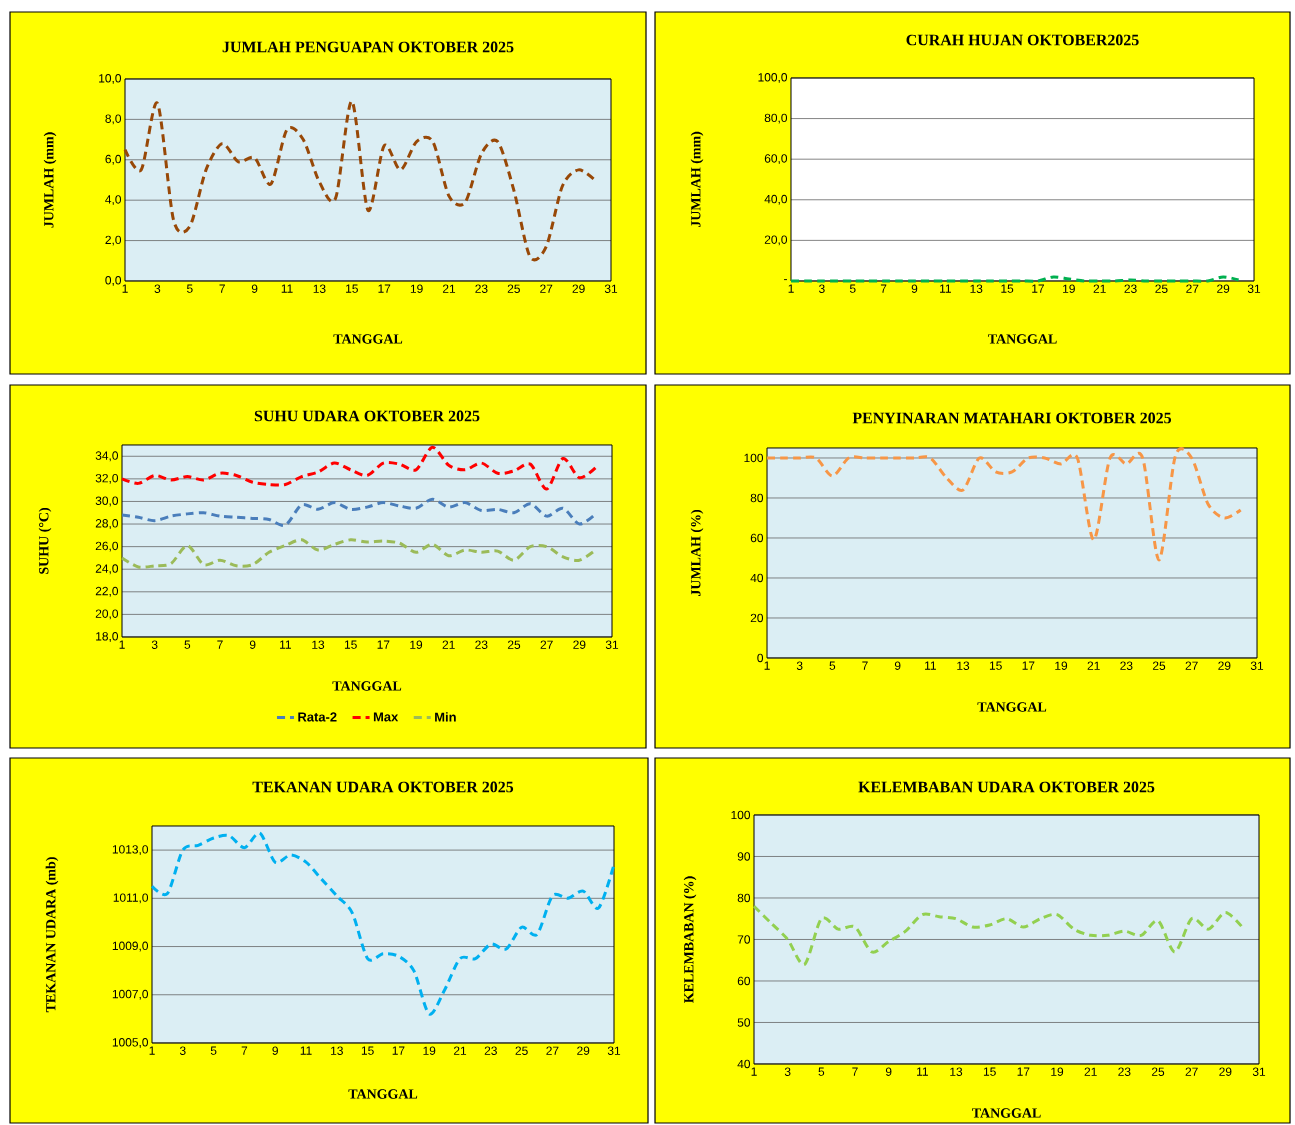 The image size is (1295, 1125). Describe the element at coordinates (110, 79) in the screenshot. I see `y-tick-label: 10,0` at that location.